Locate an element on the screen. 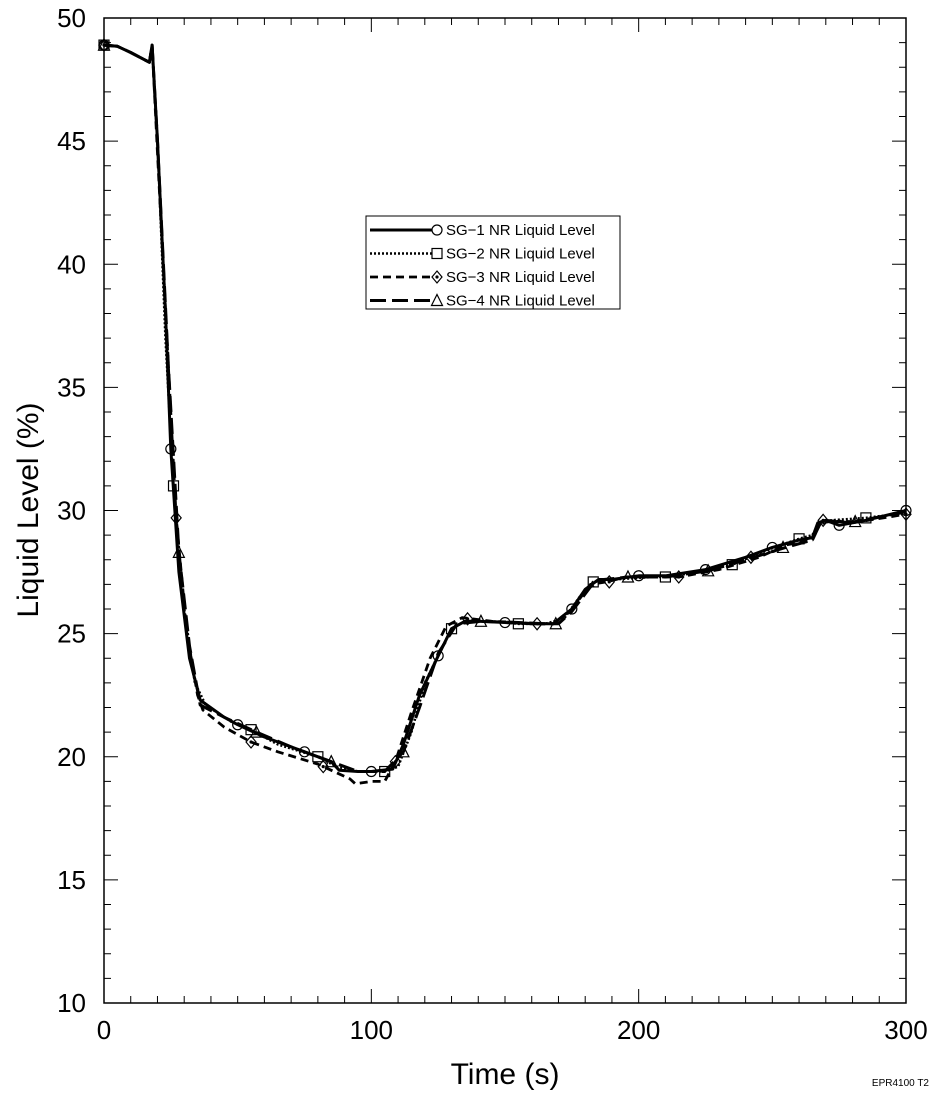 The height and width of the screenshot is (1093, 935). y-tick-label: 50 is located at coordinates (71, 18).